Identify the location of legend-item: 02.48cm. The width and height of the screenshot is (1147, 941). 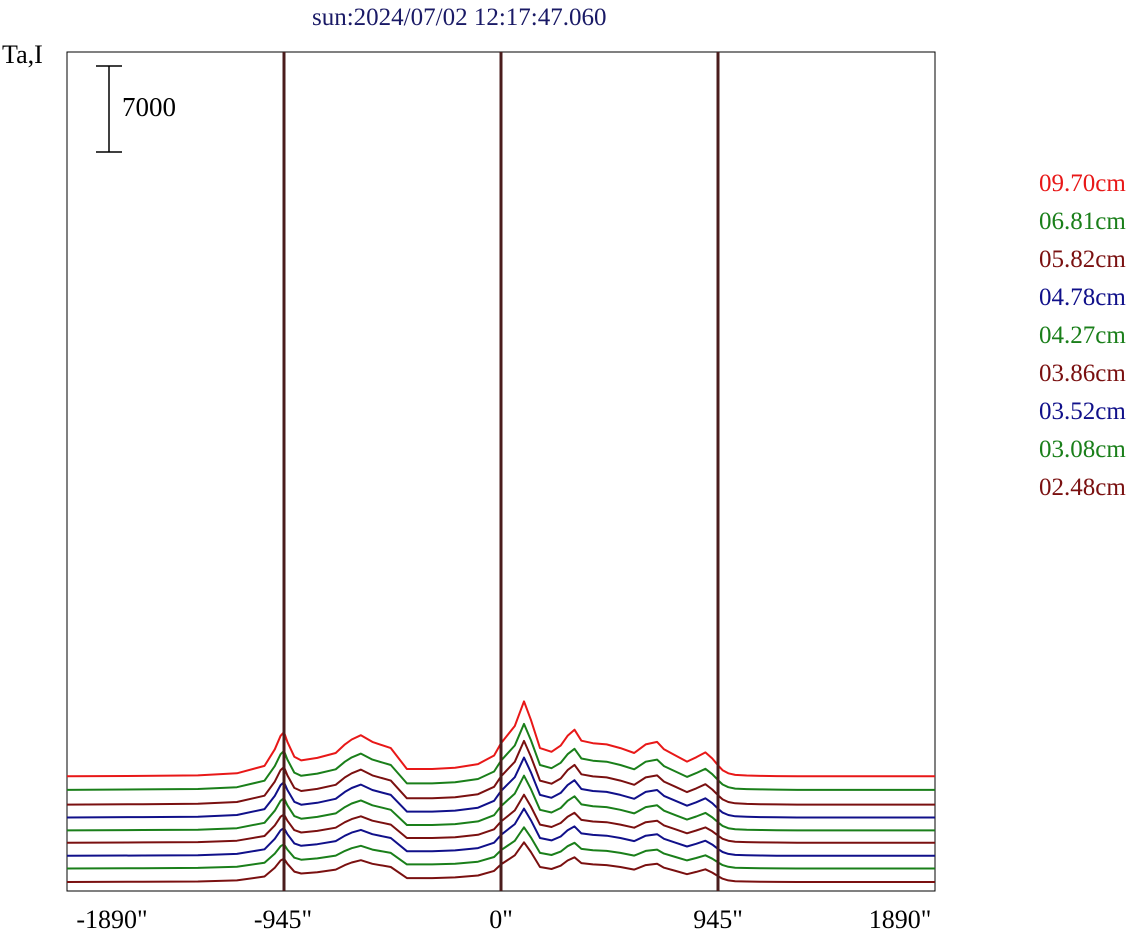
(1082, 487).